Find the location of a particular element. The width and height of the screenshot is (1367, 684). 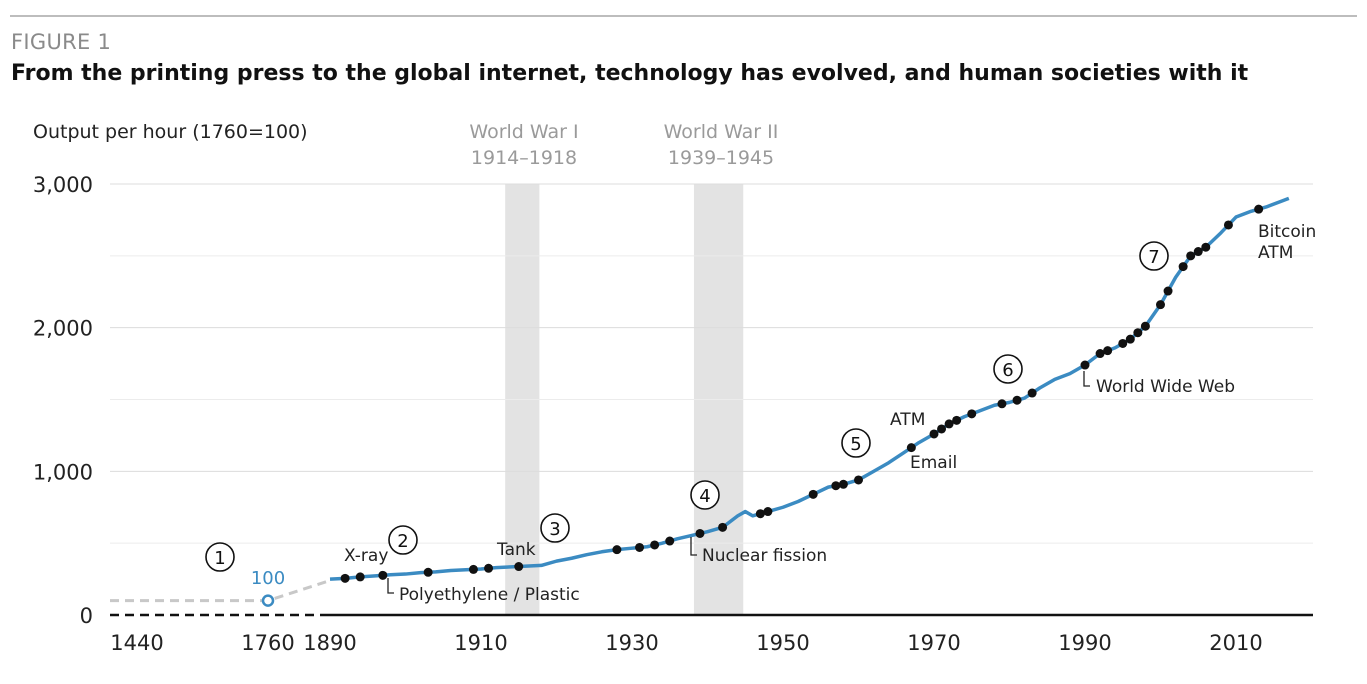

svg-text: 6 is located at coordinates (1007, 370).